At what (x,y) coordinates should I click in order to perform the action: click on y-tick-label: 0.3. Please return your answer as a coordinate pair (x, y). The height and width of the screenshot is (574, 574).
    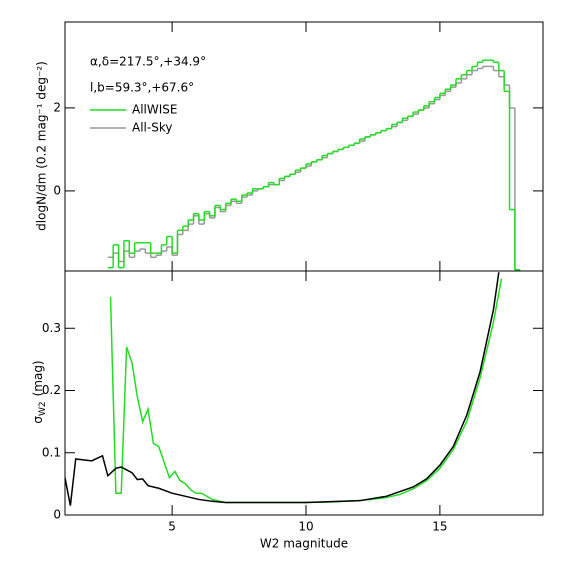
    Looking at the image, I should click on (51, 328).